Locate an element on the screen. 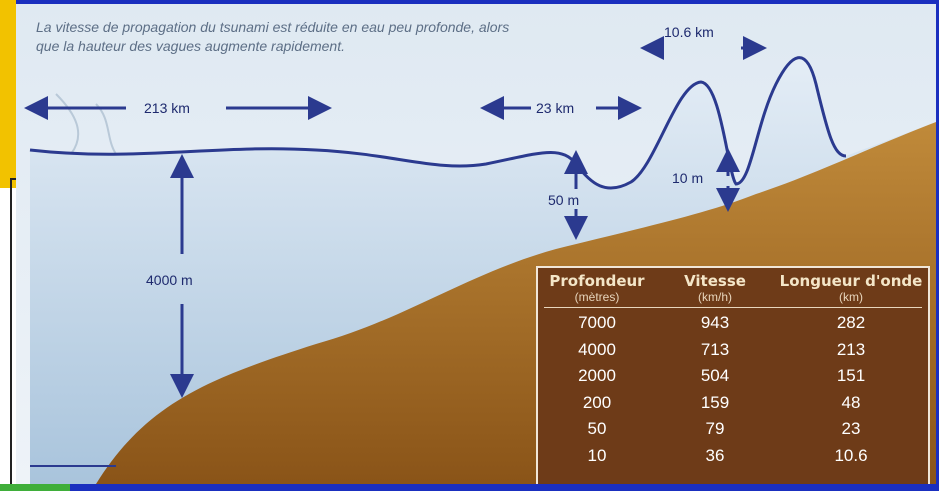  table-cell: 7000 is located at coordinates (597, 322).